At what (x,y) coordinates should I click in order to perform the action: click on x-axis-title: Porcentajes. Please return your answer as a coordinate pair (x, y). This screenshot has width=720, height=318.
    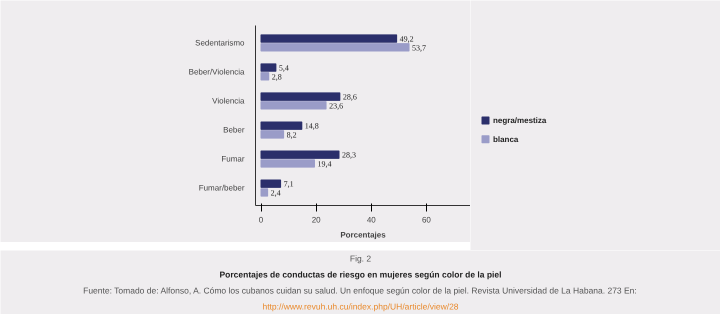
    Looking at the image, I should click on (363, 235).